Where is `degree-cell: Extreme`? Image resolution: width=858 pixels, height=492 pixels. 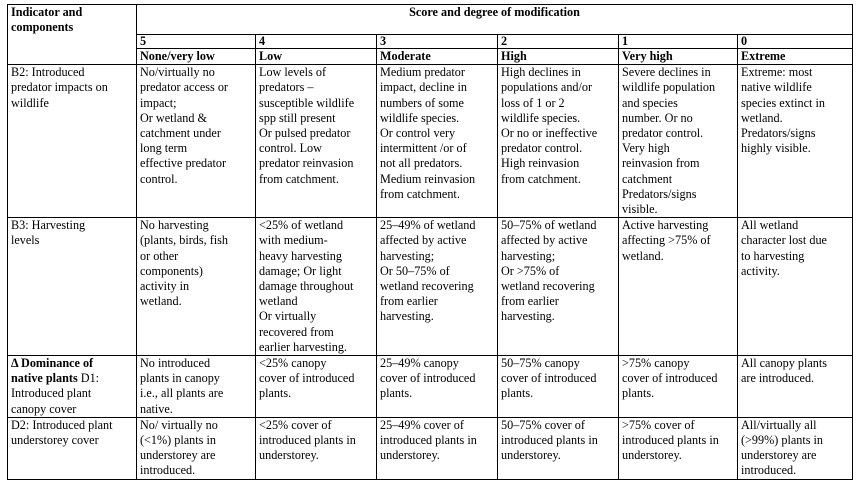
degree-cell: Extreme is located at coordinates (795, 56).